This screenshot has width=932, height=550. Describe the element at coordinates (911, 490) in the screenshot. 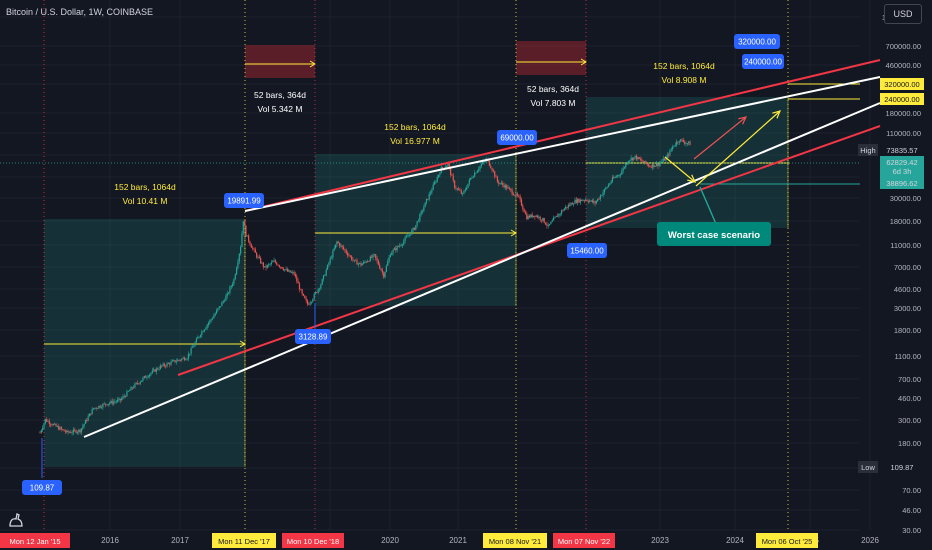

I see `price-tick: 70.00` at that location.